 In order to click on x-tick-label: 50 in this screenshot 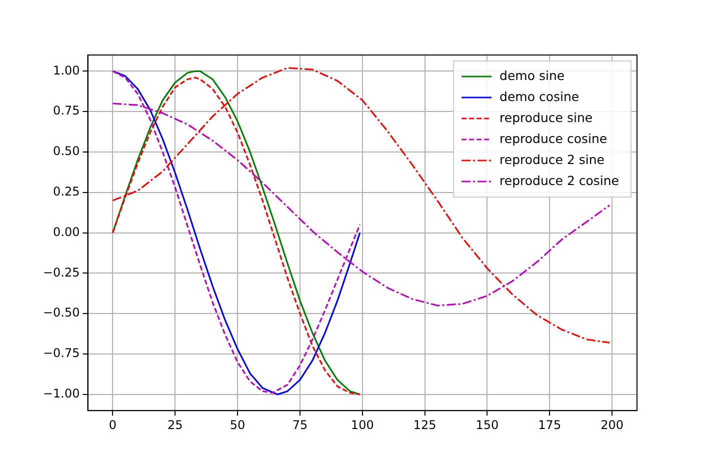, I will do `click(238, 425)`.